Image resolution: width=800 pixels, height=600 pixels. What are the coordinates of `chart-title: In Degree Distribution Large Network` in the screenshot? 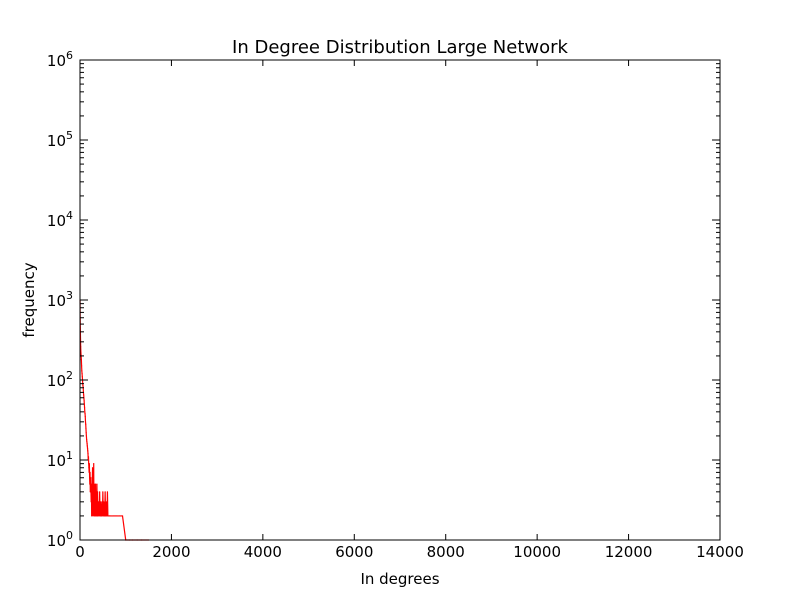 It's located at (400, 47).